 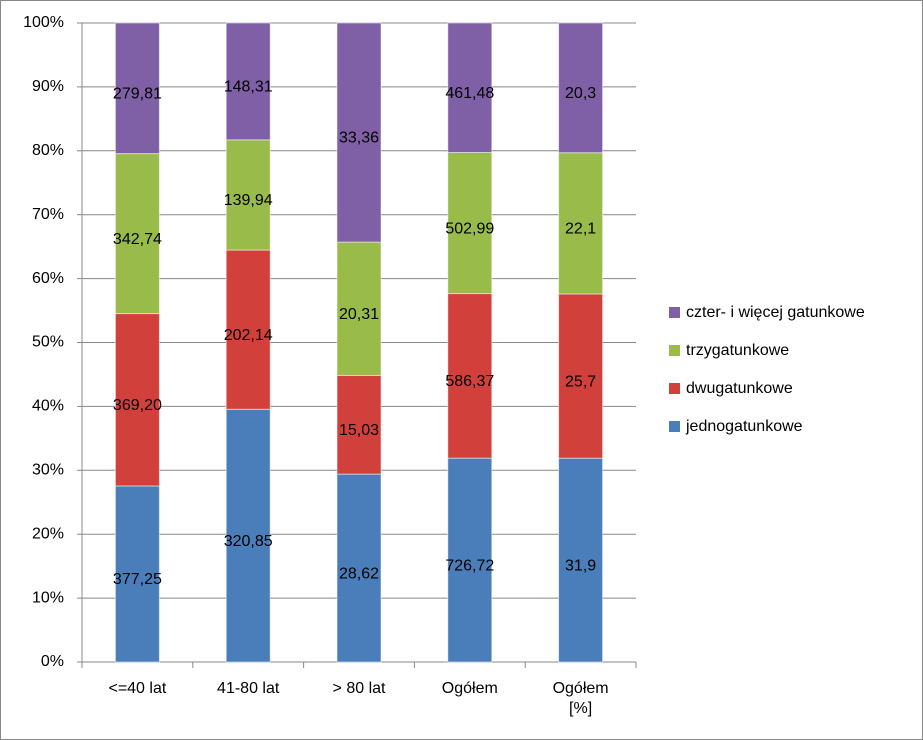 I want to click on data-label: 22,1, so click(x=580, y=229).